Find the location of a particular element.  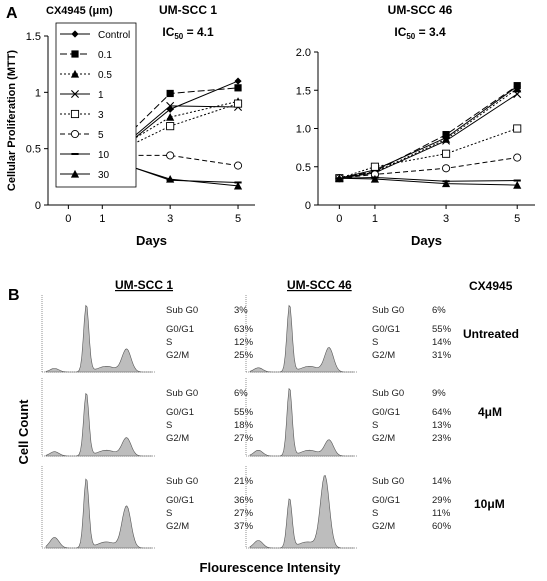

histogram-1-1: Sub G0 9% G0/G1 64% S 13% G2/M 23% is located at coordinates (348, 417).